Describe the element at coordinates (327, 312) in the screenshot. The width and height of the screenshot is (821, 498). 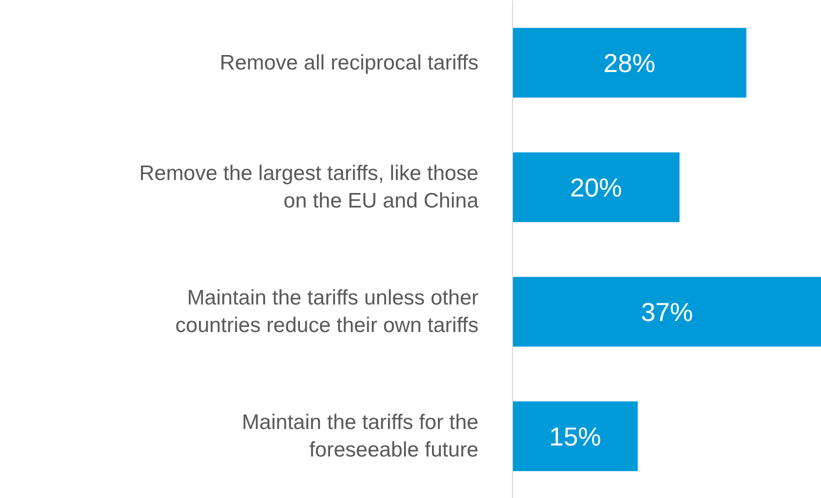
I see `y-tick-label: Maintain the tariffs unless other countries reduce their own tariffs` at that location.